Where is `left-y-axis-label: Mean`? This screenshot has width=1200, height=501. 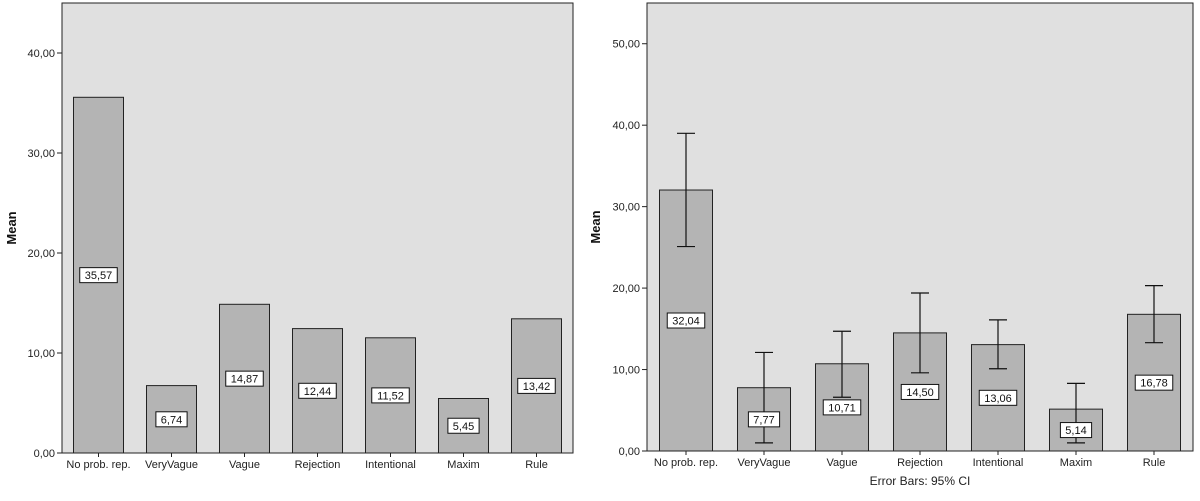 left-y-axis-label: Mean is located at coordinates (11, 227).